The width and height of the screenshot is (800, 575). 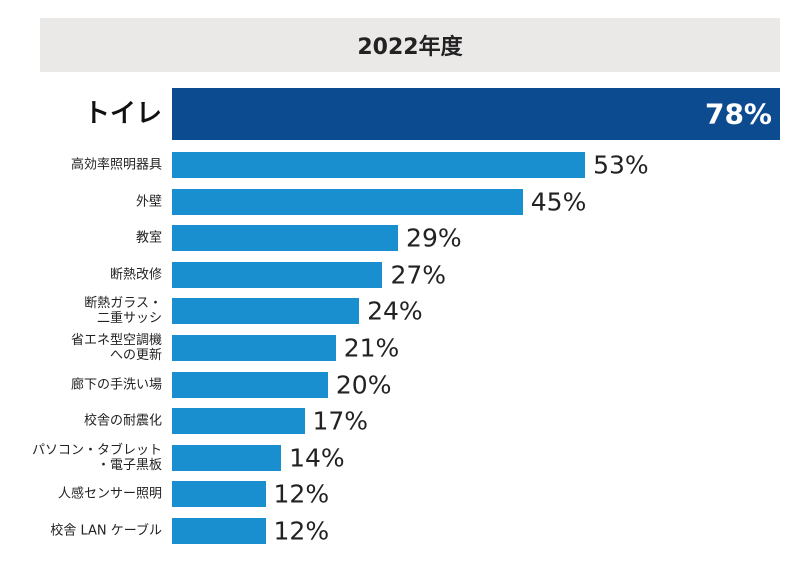 What do you see at coordinates (122, 114) in the screenshot?
I see `category-label: トイレ` at bounding box center [122, 114].